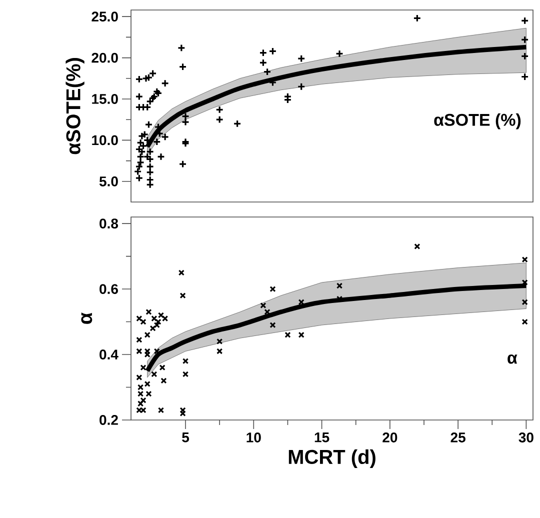 Image resolution: width=540 pixels, height=518 pixels. What do you see at coordinates (105, 140) in the screenshot?
I see `y-tick-label: 10.0` at bounding box center [105, 140].